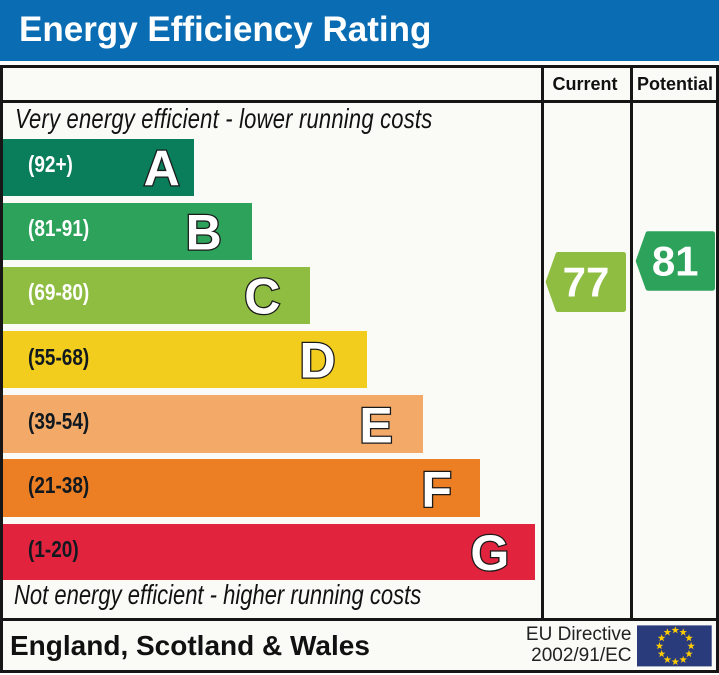  What do you see at coordinates (317, 361) in the screenshot?
I see `svg-text: D` at bounding box center [317, 361].